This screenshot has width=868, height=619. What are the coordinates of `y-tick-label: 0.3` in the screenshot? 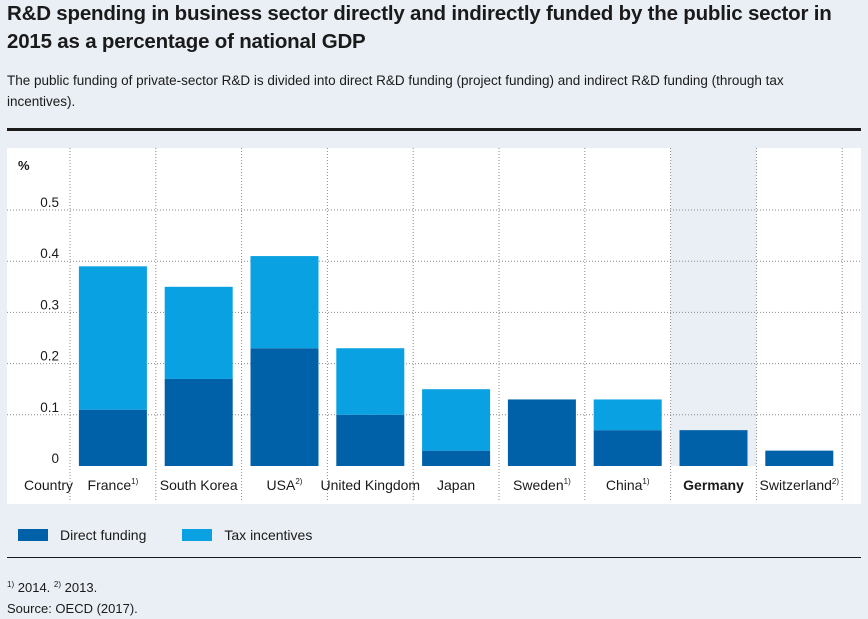 It's located at (49, 304).